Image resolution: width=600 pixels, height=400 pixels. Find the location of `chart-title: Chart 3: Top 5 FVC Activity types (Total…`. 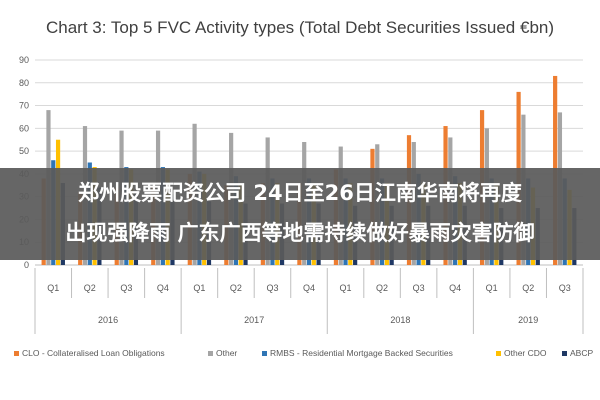

chart-title: Chart 3: Top 5 FVC Activity types (Total… is located at coordinates (300, 27).